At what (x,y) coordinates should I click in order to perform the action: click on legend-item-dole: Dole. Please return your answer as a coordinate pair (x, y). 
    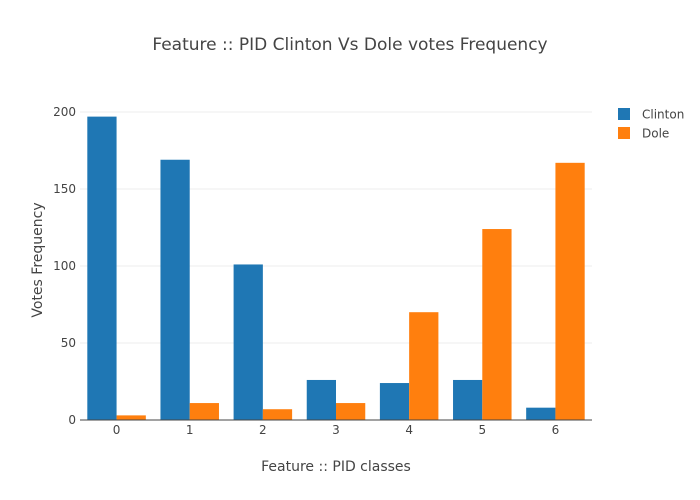
    Looking at the image, I should click on (643, 134).